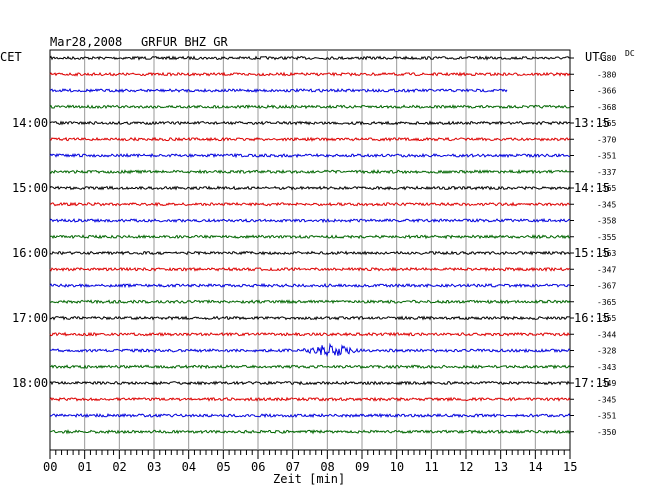 The height and width of the screenshot is (494, 650). What do you see at coordinates (592, 188) in the screenshot?
I see `right-time-label: 14:15` at bounding box center [592, 188].